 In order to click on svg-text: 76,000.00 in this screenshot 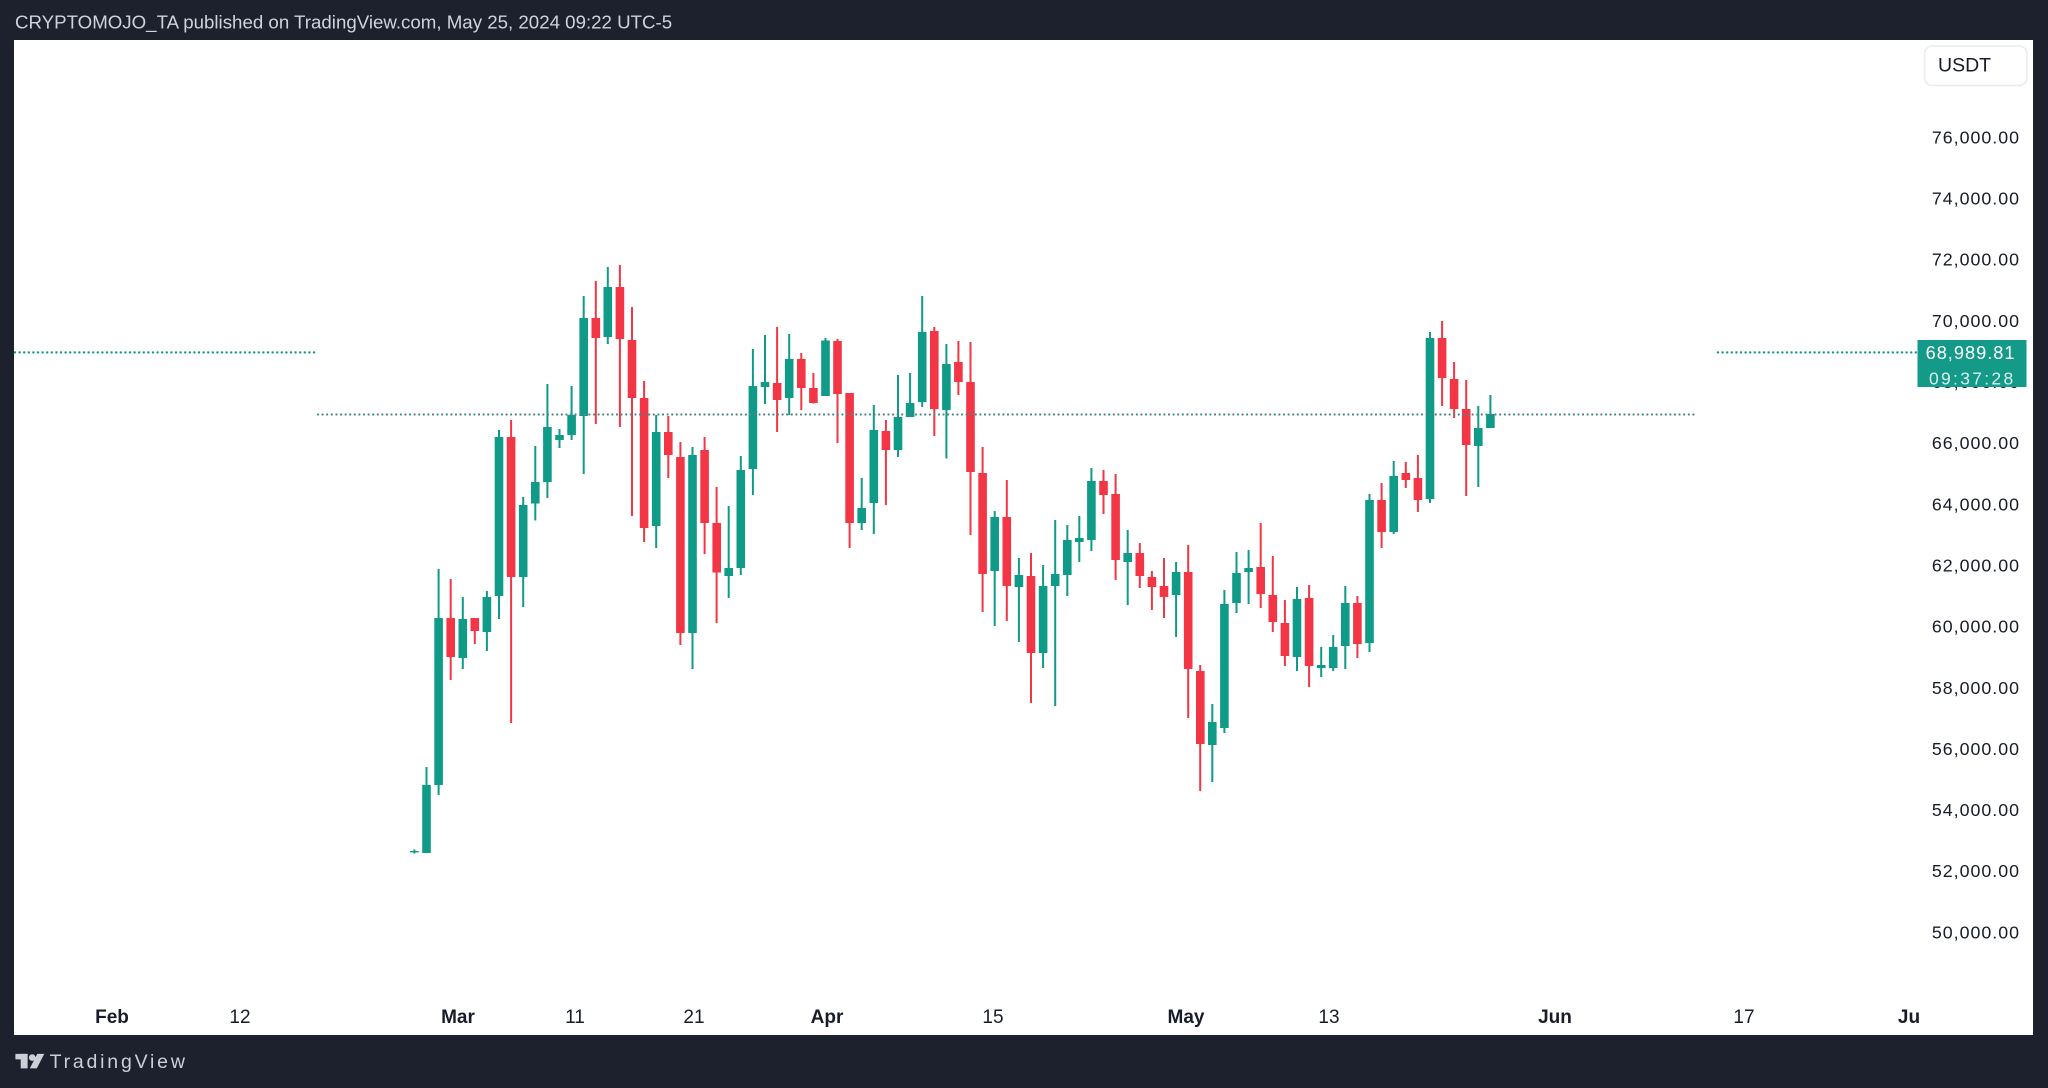, I will do `click(1976, 137)`.